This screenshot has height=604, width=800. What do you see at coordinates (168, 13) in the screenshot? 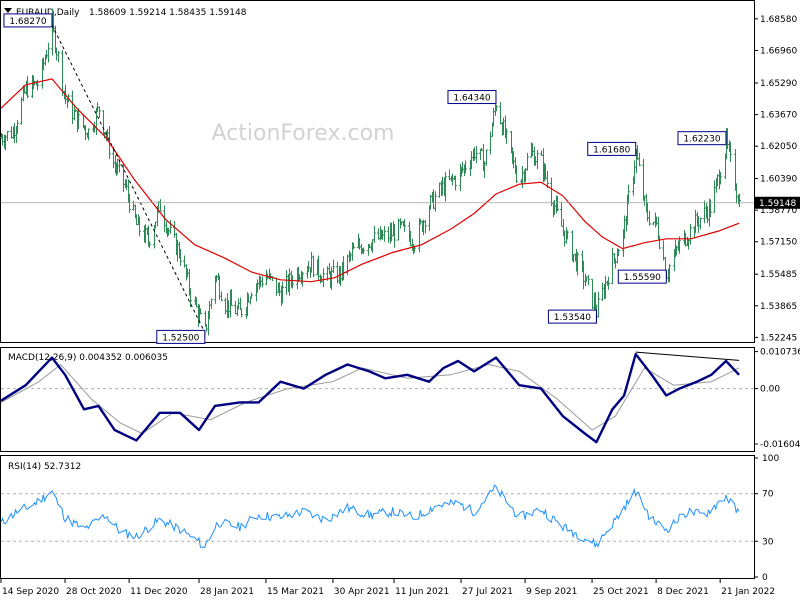
I see `ohlc-readout: 1.58609 1.59214 1.58435 1.59148` at bounding box center [168, 13].